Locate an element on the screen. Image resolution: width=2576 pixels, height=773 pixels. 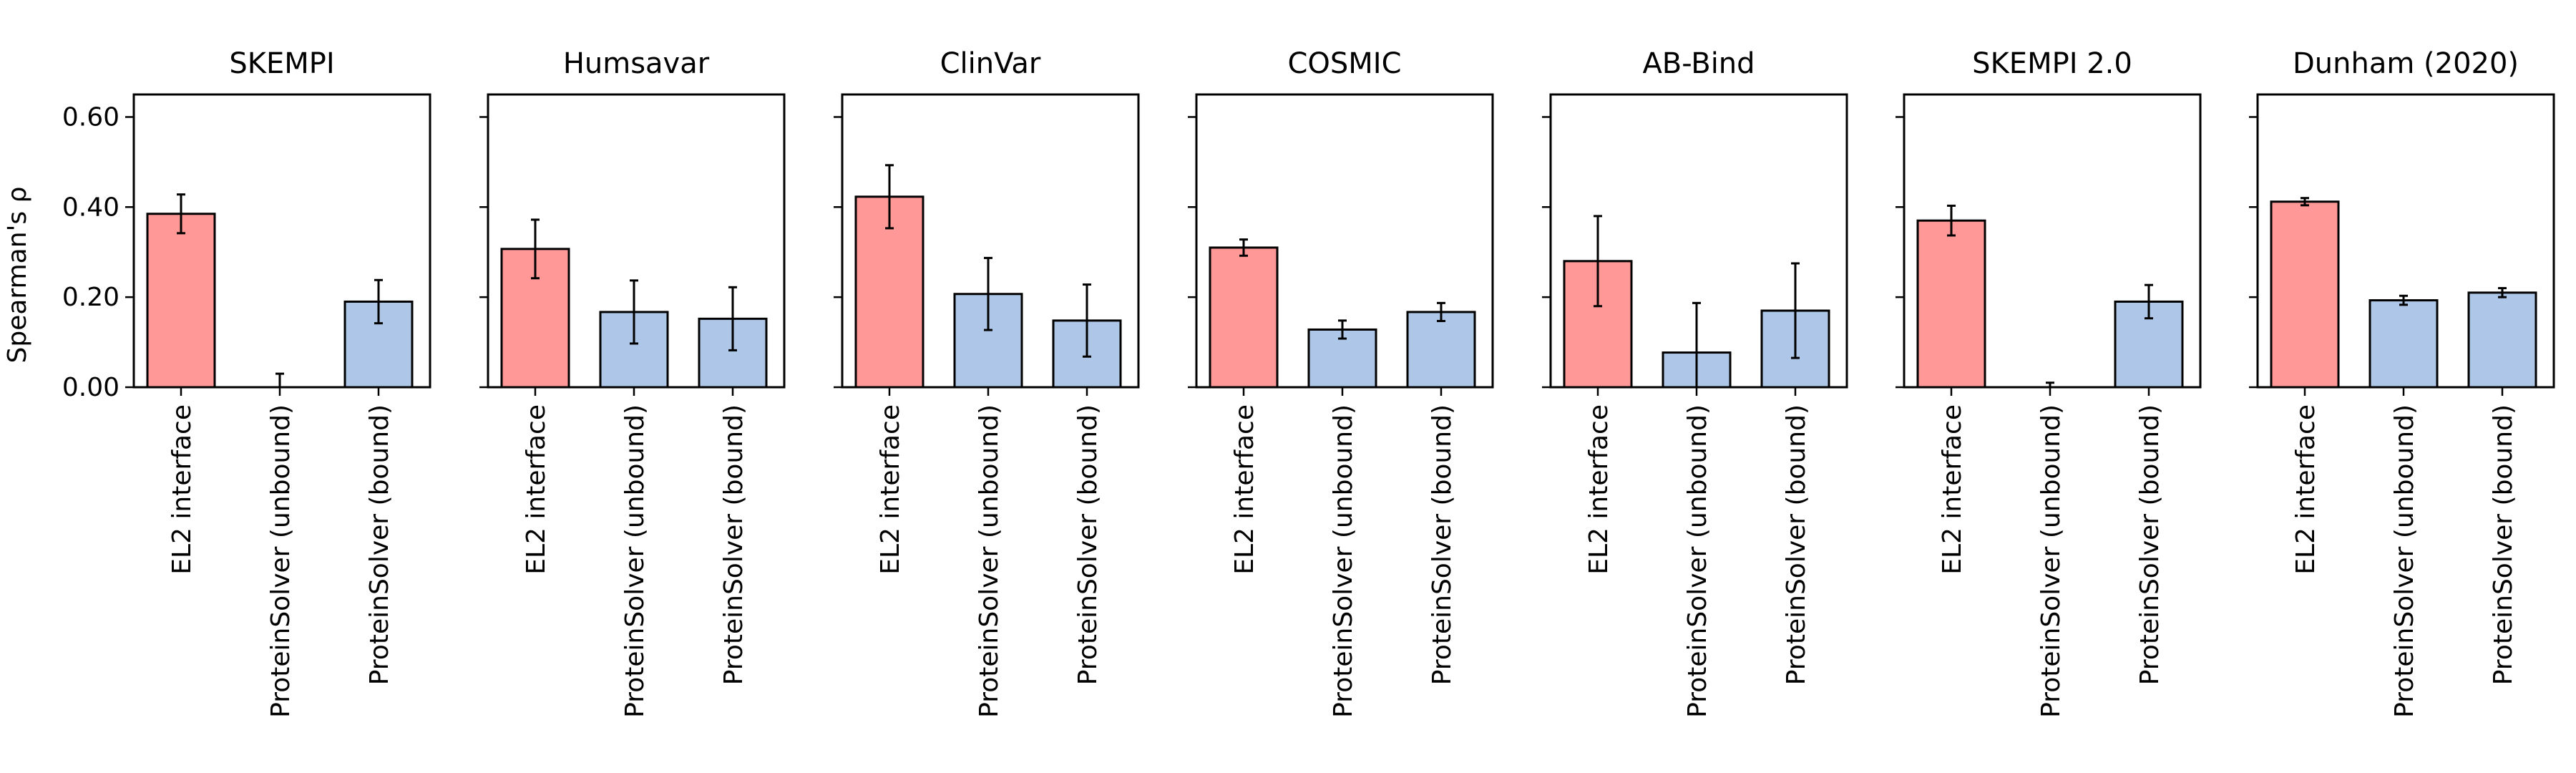
y-tick-label: 0.00 is located at coordinates (90, 387).